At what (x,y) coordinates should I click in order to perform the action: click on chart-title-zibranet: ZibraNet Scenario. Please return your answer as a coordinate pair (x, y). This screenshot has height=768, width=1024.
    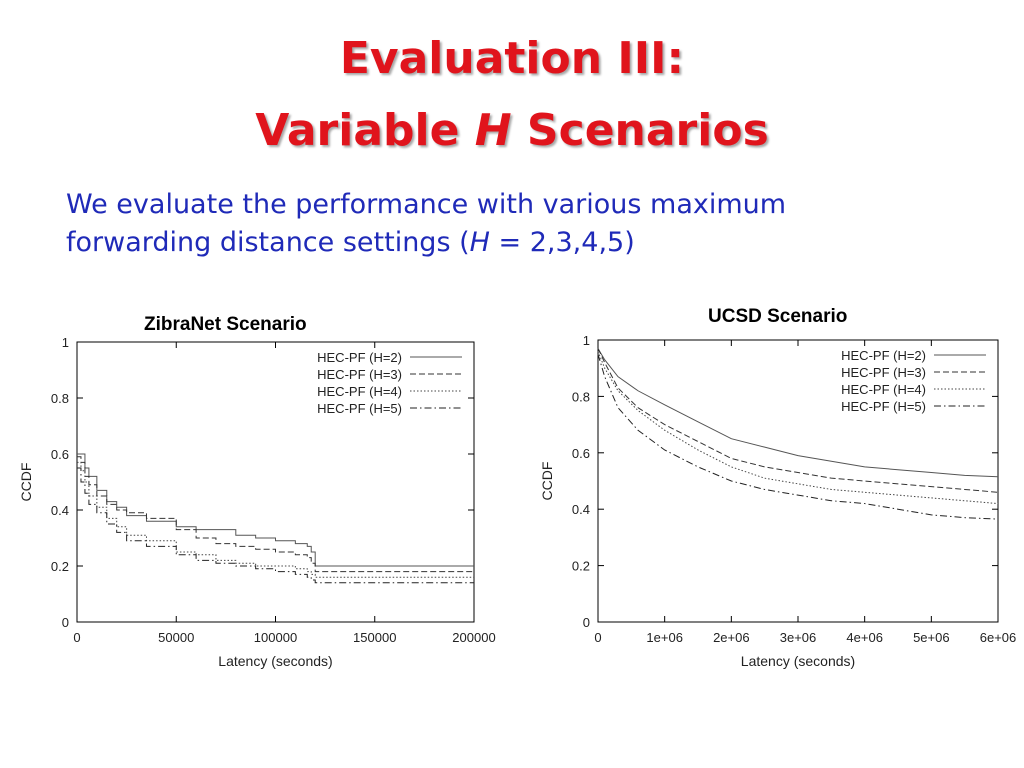
    Looking at the image, I should click on (225, 324).